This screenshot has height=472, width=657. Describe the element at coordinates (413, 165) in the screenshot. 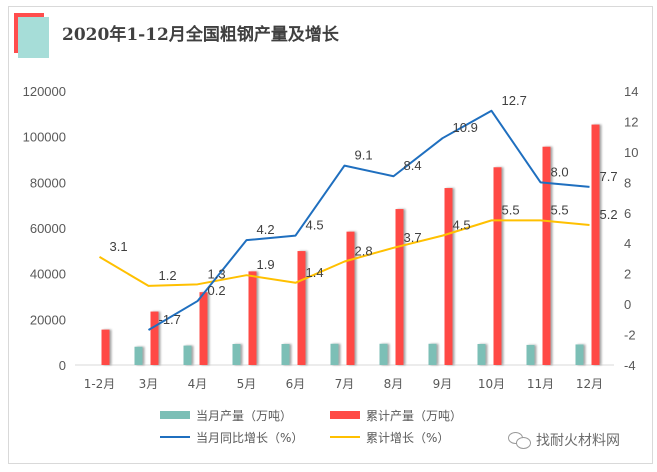

I see `data-label-monthly-yoy: 8.4` at that location.